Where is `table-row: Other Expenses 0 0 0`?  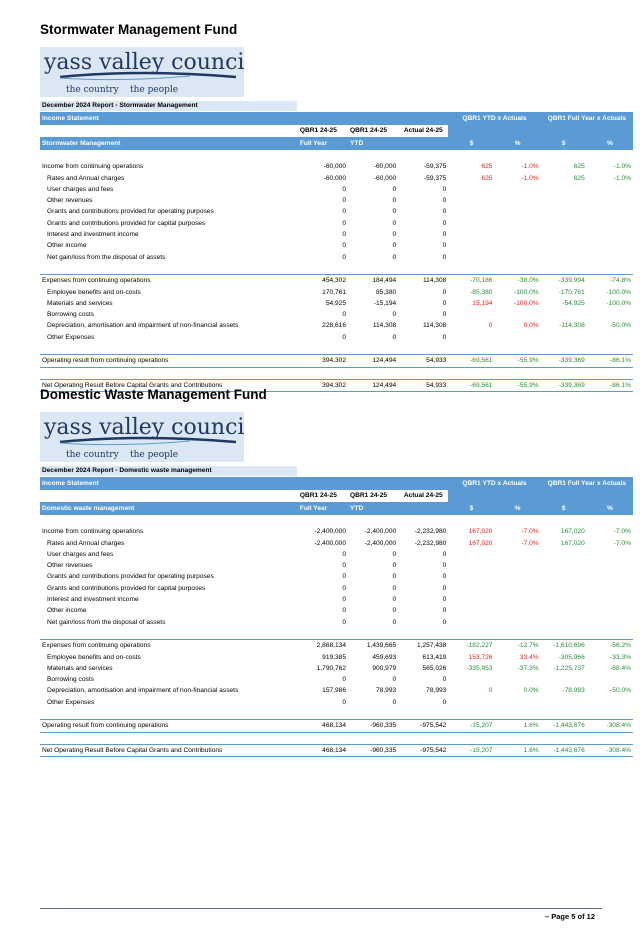 table-row: Other Expenses 0 0 0 is located at coordinates (336, 702).